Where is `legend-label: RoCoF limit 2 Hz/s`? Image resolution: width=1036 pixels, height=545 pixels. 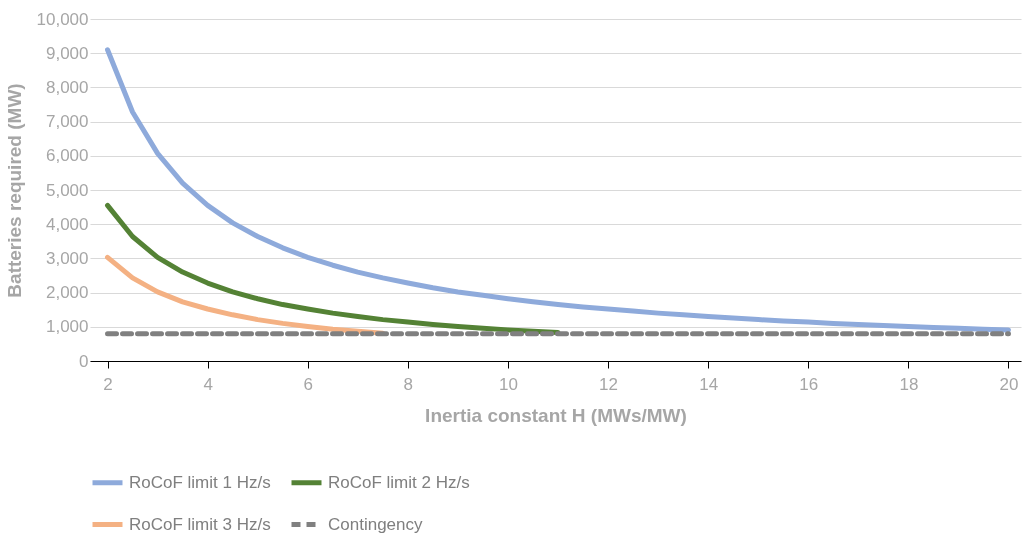
legend-label: RoCoF limit 2 Hz/s is located at coordinates (399, 482).